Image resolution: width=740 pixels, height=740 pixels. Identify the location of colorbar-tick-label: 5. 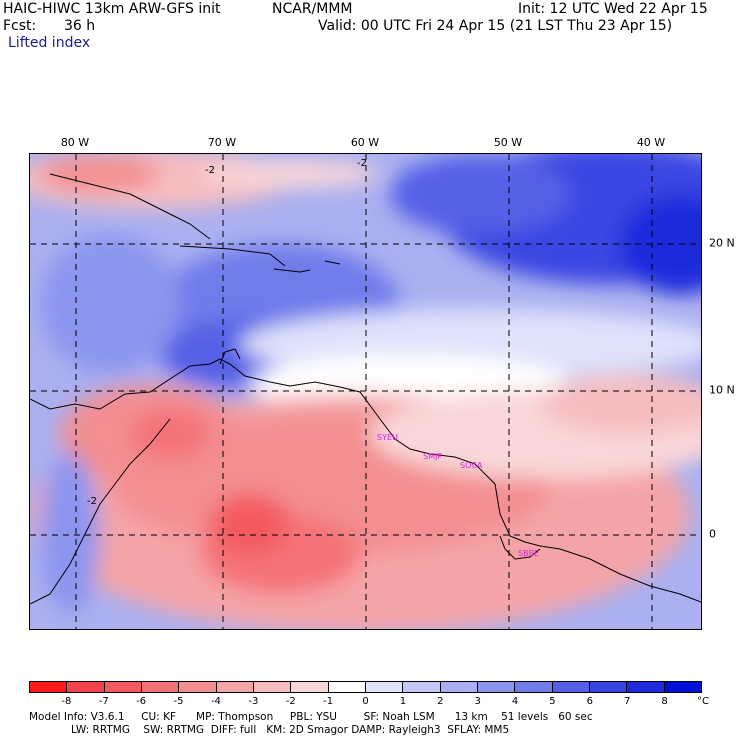
(552, 701).